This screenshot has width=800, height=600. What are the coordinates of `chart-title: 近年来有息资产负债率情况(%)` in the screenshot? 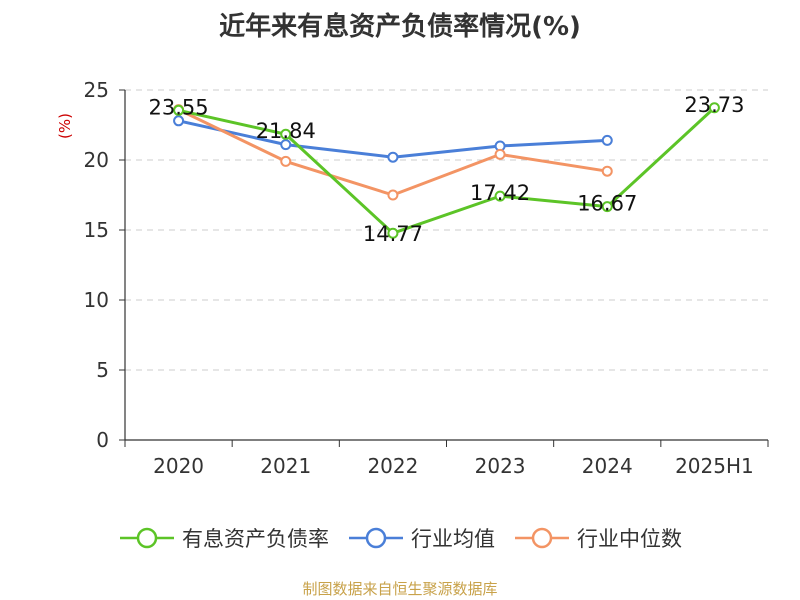 It's located at (400, 27).